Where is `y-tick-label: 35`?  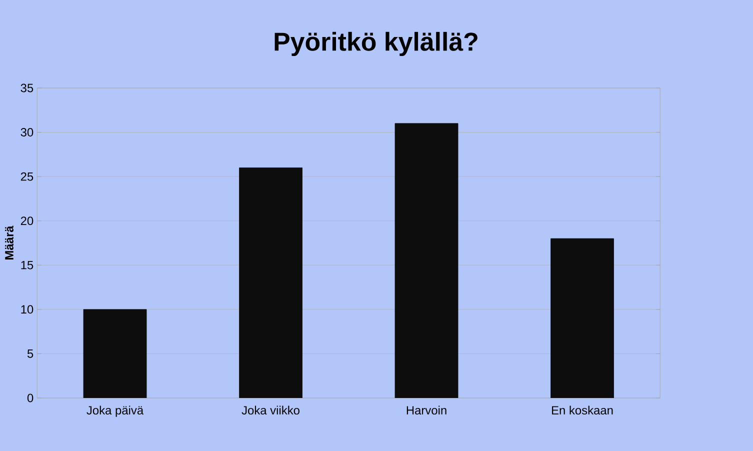
y-tick-label: 35 is located at coordinates (27, 88).